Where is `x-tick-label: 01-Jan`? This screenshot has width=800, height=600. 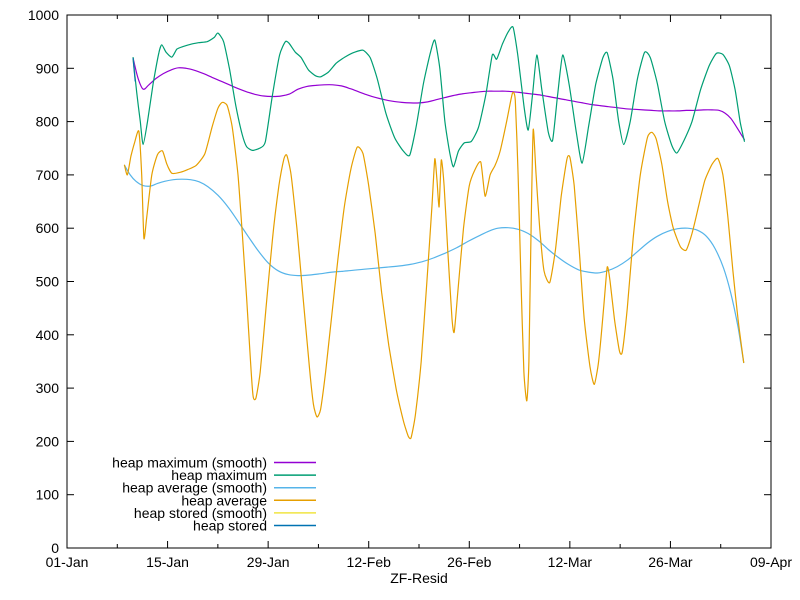
x-tick-label: 01-Jan is located at coordinates (67, 562).